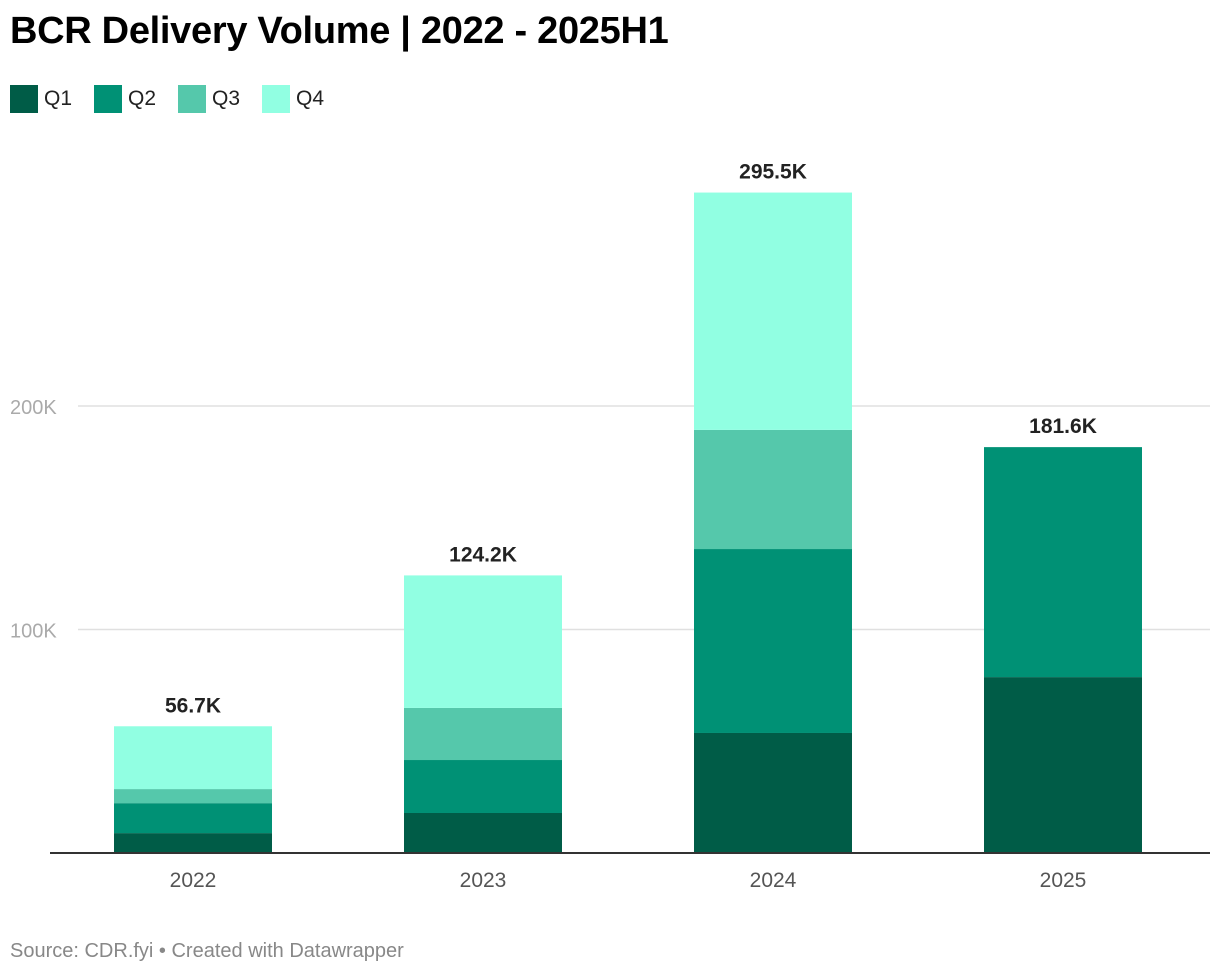 Image resolution: width=1220 pixels, height=976 pixels. Describe the element at coordinates (125, 99) in the screenshot. I see `legend-item-q2: Q2` at that location.